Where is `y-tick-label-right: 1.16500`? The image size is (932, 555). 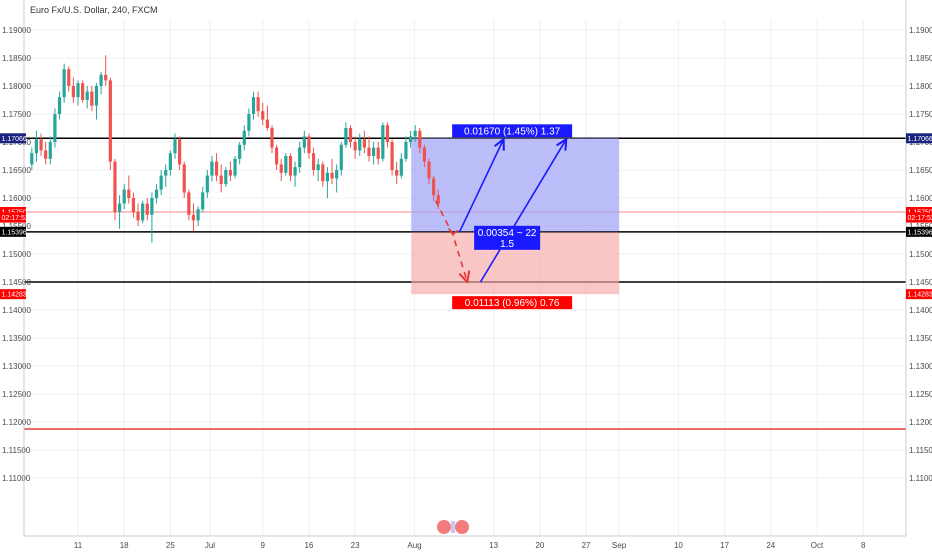 y-tick-label-right: 1.16500 is located at coordinates (920, 170).